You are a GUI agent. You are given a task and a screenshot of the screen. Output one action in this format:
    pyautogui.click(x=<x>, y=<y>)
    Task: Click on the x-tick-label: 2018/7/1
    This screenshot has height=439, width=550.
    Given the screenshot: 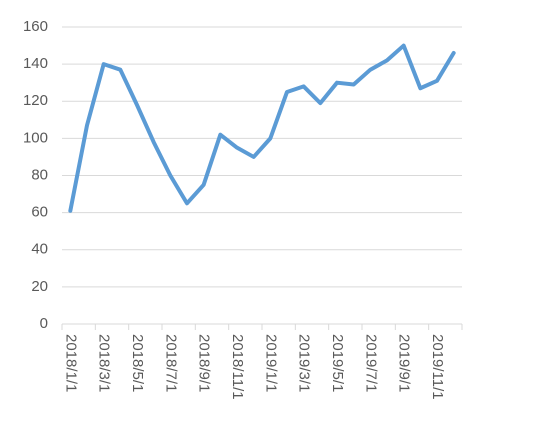 What is the action you would take?
    pyautogui.click(x=170, y=363)
    